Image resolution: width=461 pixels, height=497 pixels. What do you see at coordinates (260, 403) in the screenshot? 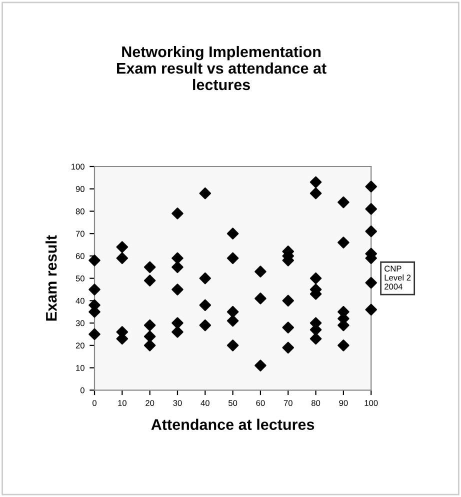
I see `x-tick-label: 60` at bounding box center [260, 403].